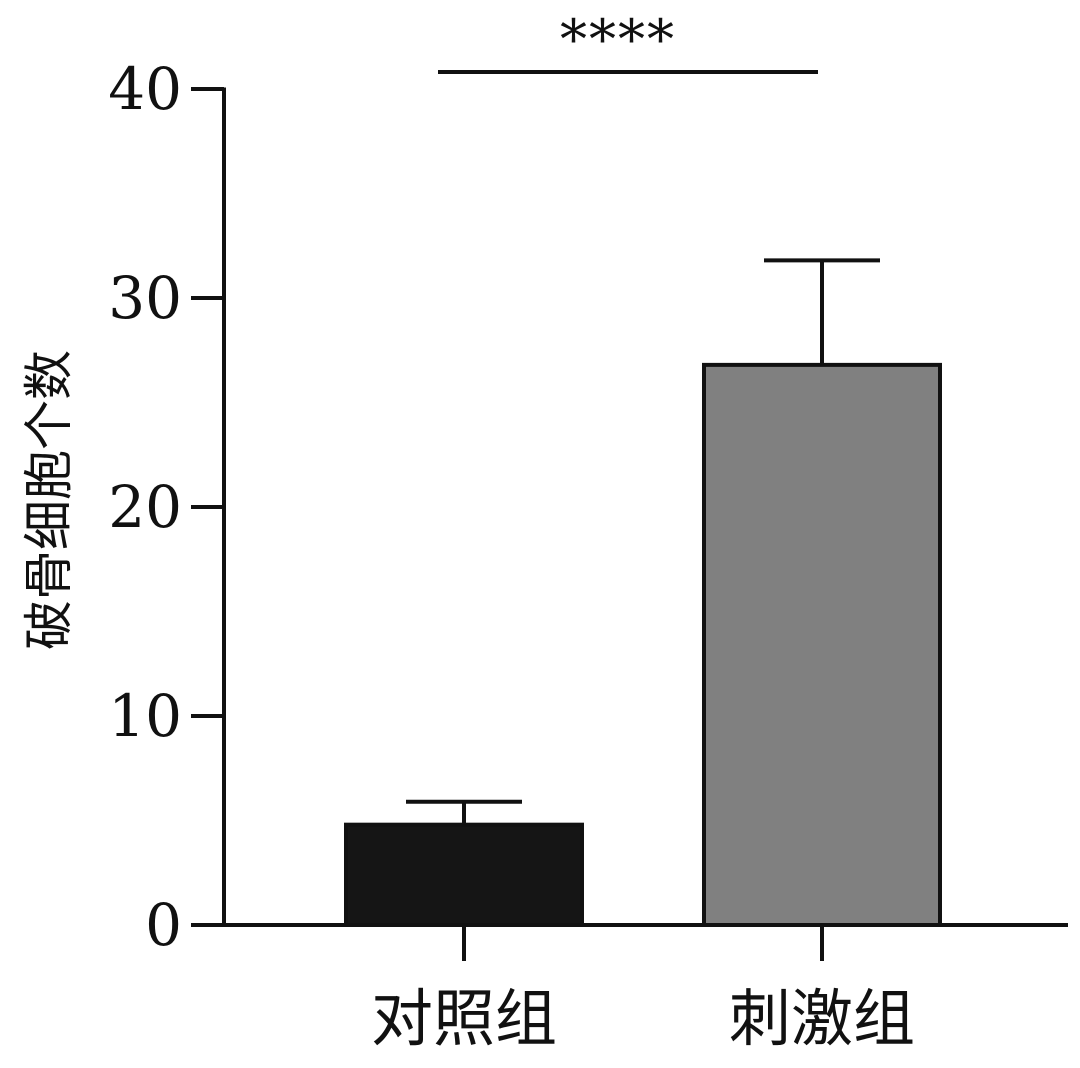 Image resolution: width=1080 pixels, height=1068 pixels. What do you see at coordinates (822, 1018) in the screenshot?
I see `x-tick-label: 刺激组` at bounding box center [822, 1018].